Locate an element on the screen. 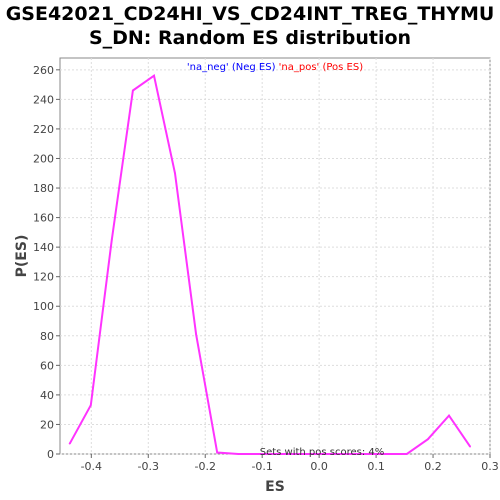 The image size is (500, 500). x-tick-label: 0.0 is located at coordinates (319, 466).